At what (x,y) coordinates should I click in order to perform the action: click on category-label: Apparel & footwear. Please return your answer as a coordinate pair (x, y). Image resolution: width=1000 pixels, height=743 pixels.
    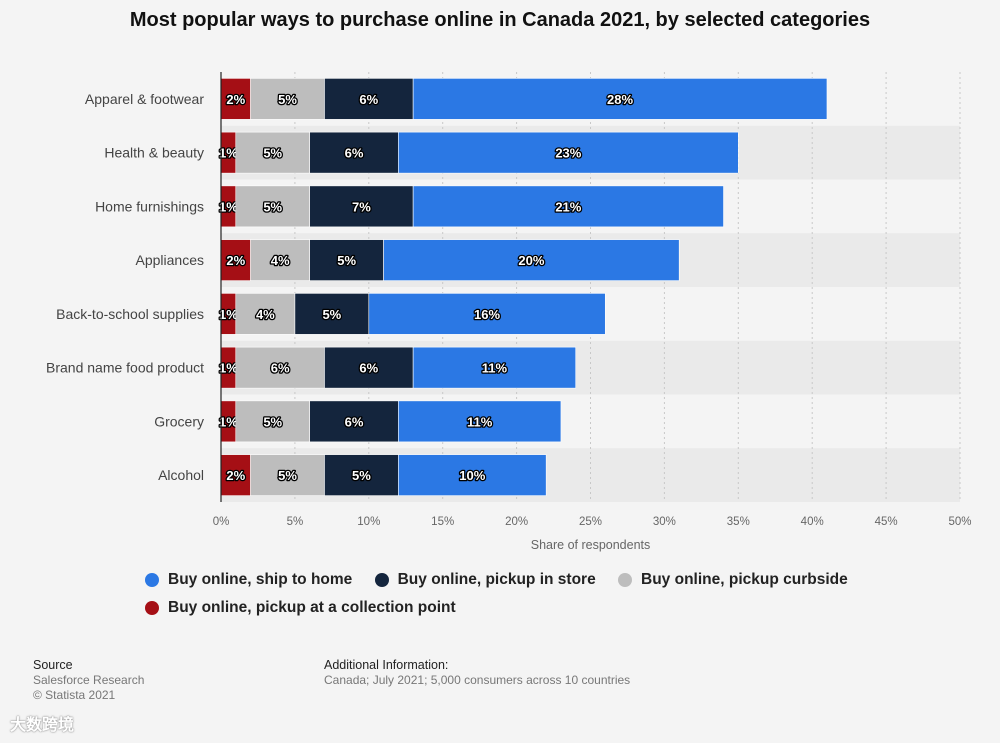
    Looking at the image, I should click on (144, 99).